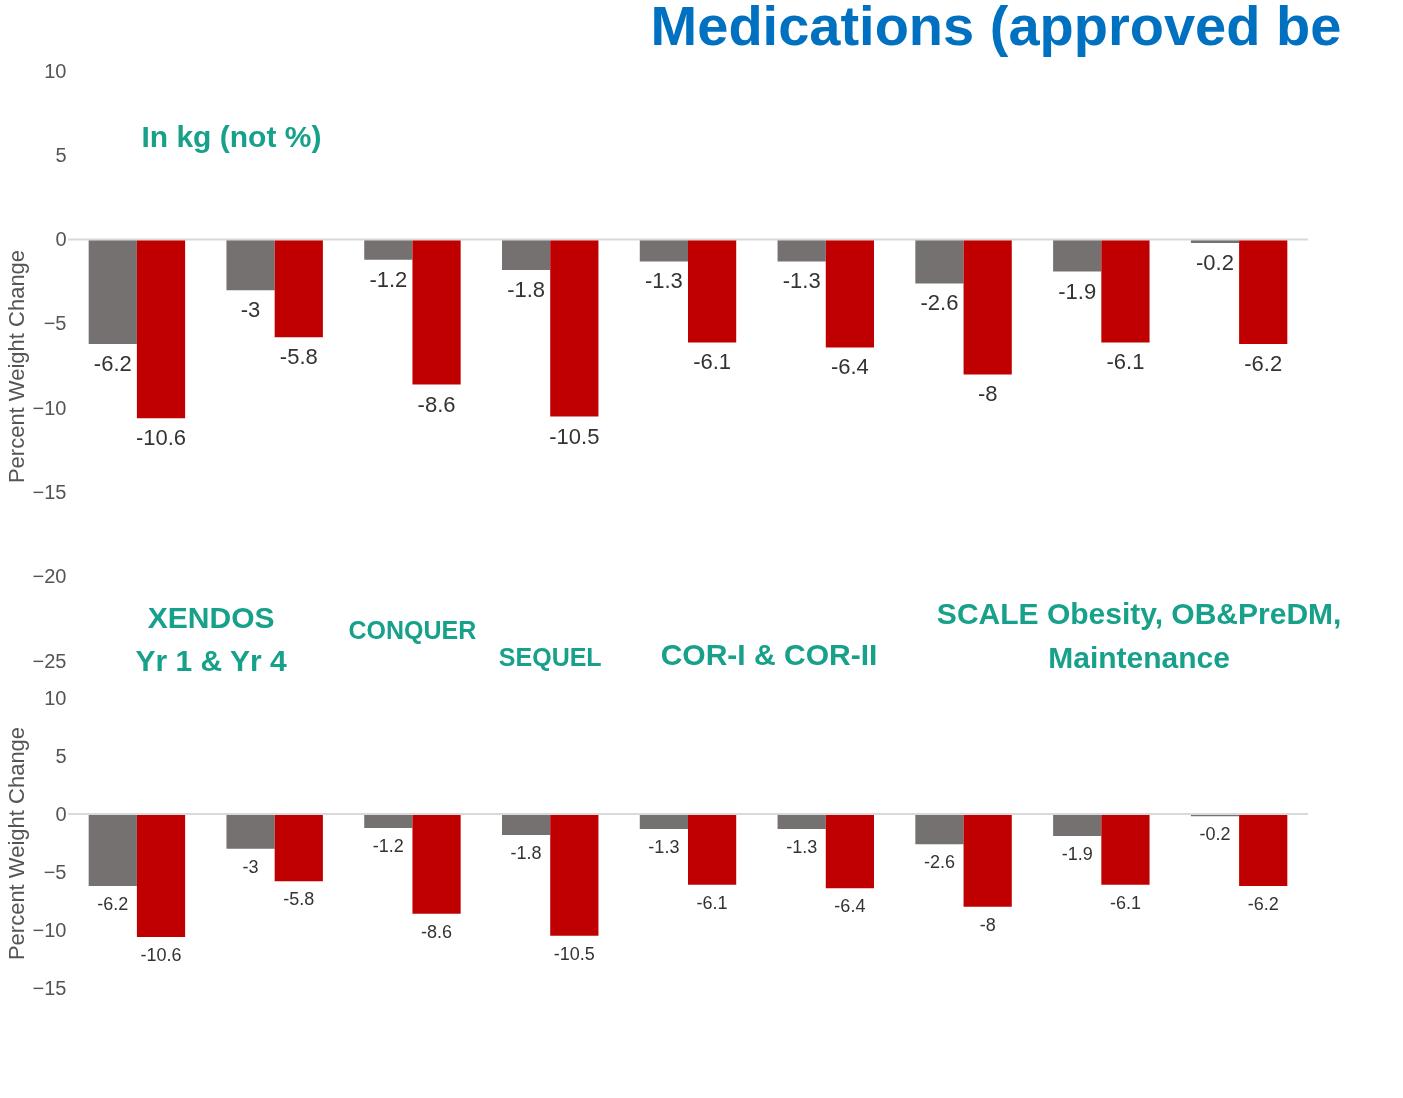  What do you see at coordinates (1139, 635) in the screenshot?
I see `annotation: SCALE Obesity, OB&PreDM, Maintenance` at bounding box center [1139, 635].